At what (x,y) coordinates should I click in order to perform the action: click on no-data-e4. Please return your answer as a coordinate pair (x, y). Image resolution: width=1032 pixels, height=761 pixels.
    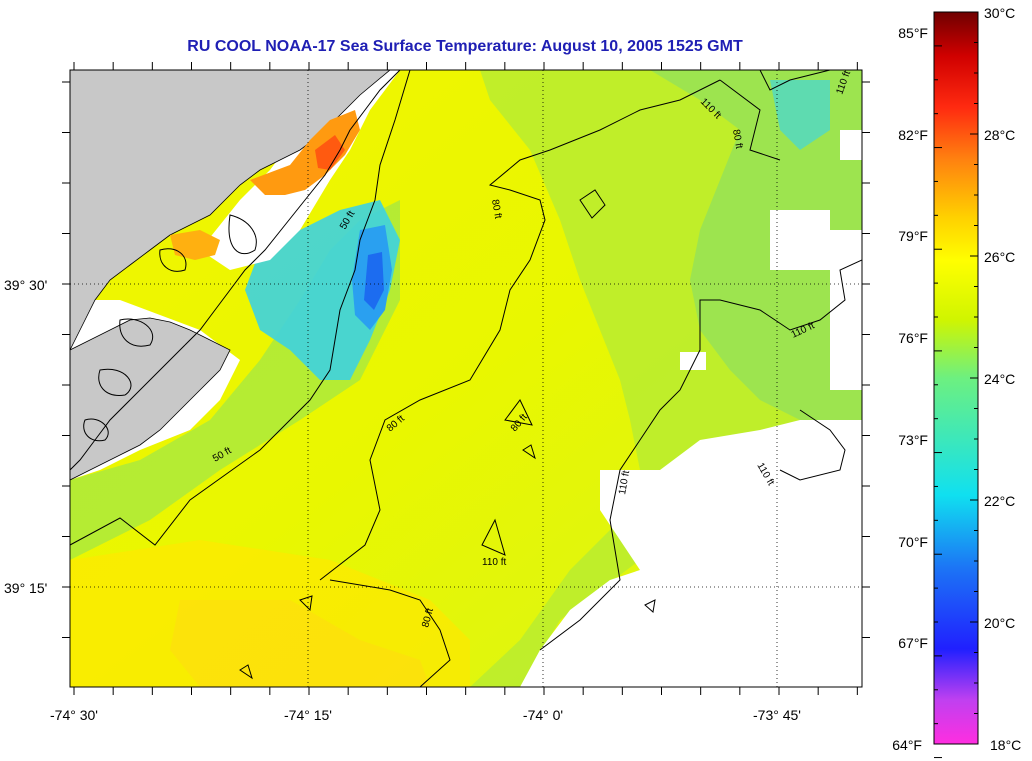
    Looking at the image, I should click on (851, 145).